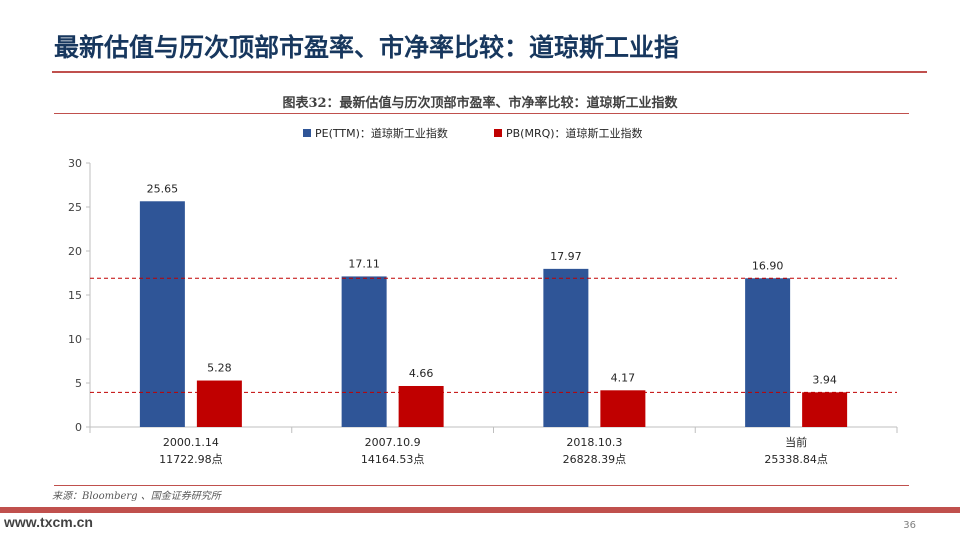  I want to click on y-tick-label: 25, so click(75, 207).